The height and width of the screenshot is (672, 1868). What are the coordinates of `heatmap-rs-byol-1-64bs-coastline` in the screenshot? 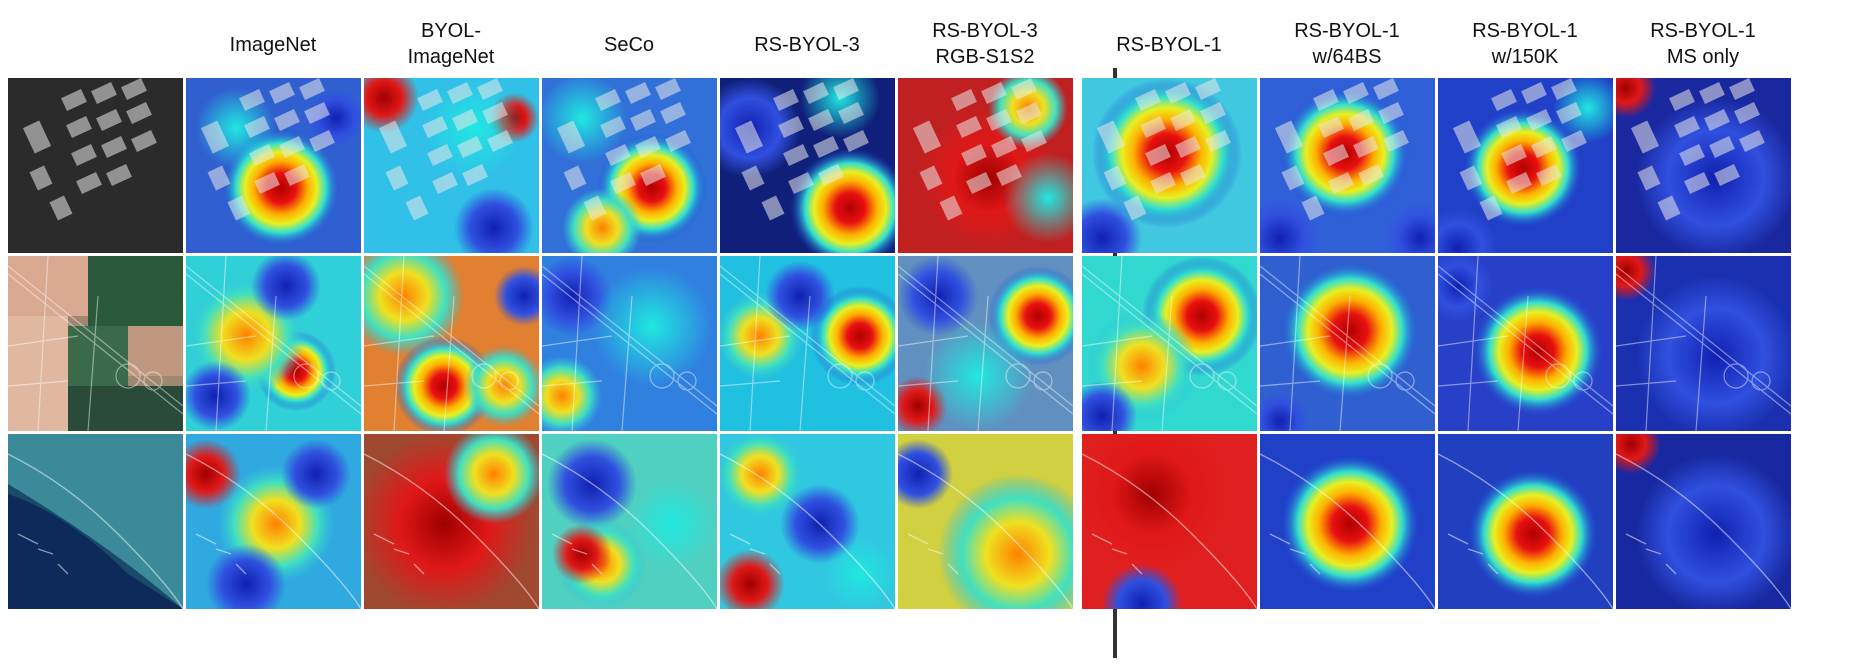 It's located at (1347, 521).